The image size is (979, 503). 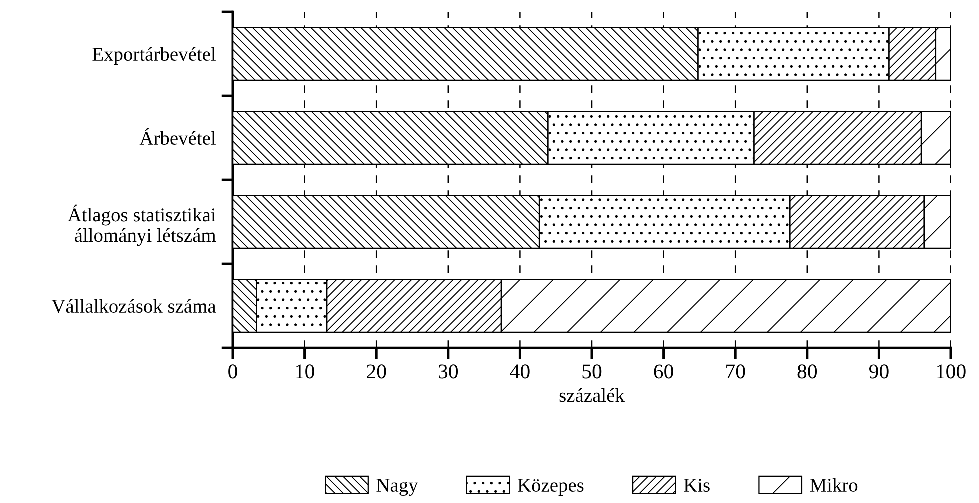 I want to click on y-tick-label: Átlagos statisztikai állományi létszám, so click(x=142, y=225).